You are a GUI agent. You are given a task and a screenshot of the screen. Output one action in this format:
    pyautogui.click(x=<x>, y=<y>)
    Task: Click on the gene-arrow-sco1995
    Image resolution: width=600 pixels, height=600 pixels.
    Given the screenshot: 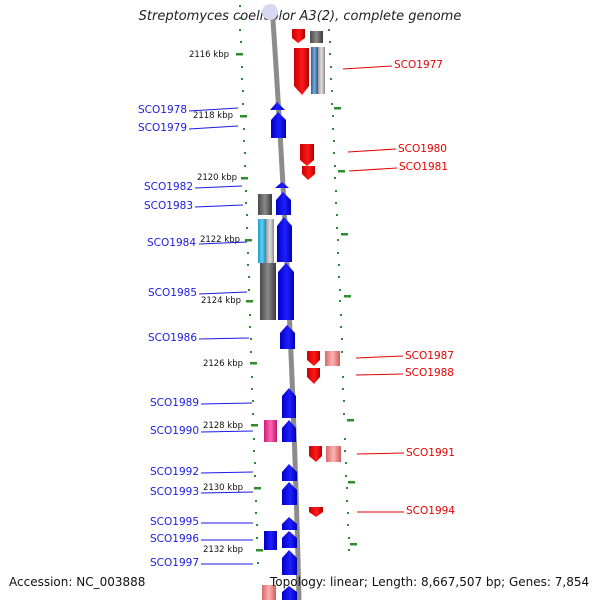 What is the action you would take?
    pyautogui.click(x=289, y=523)
    